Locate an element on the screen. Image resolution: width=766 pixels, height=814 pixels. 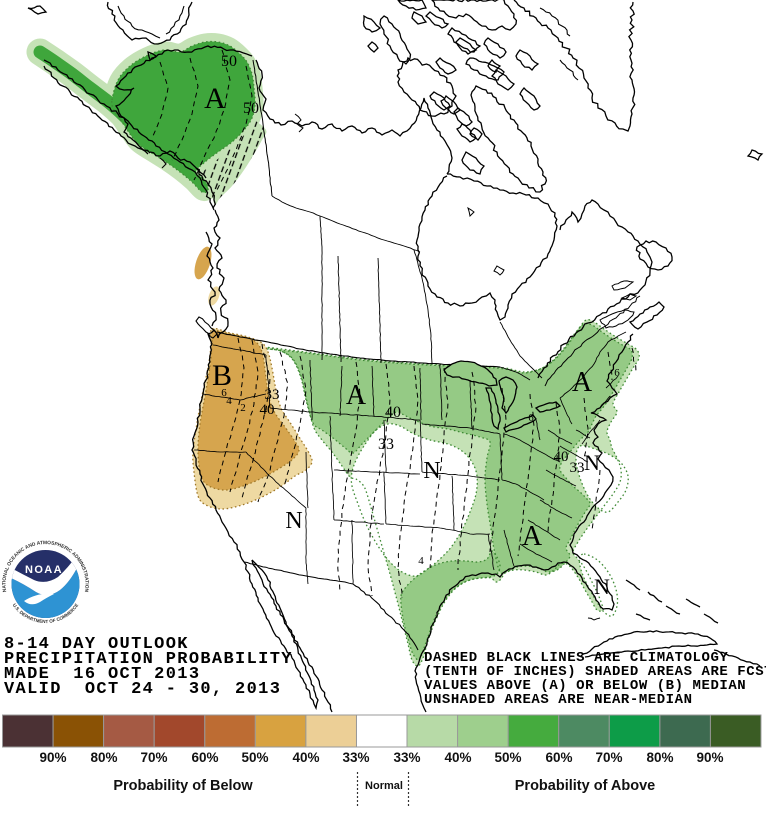
svg-text: 2 is located at coordinates (243, 408).